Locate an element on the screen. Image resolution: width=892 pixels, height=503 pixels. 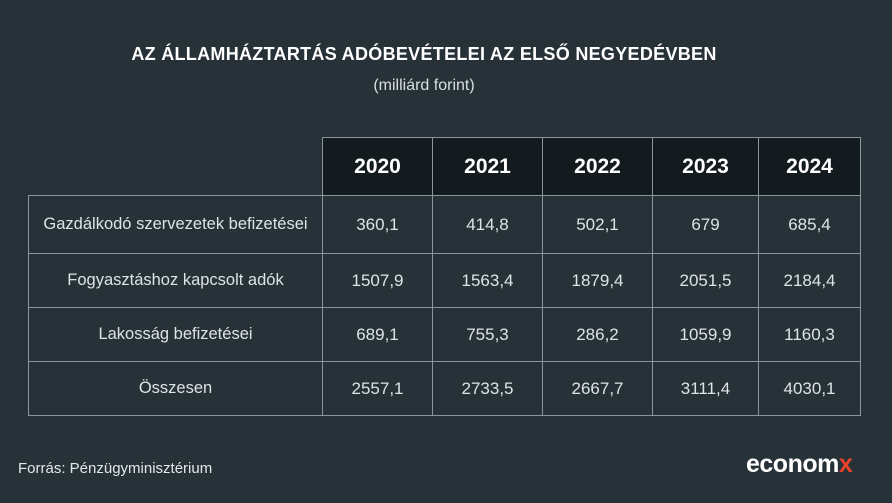
table-cell: 4030,1 is located at coordinates (809, 388).